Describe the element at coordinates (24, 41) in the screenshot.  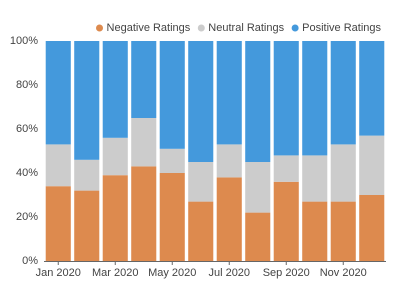
I see `y-tick-label: 100%` at that location.